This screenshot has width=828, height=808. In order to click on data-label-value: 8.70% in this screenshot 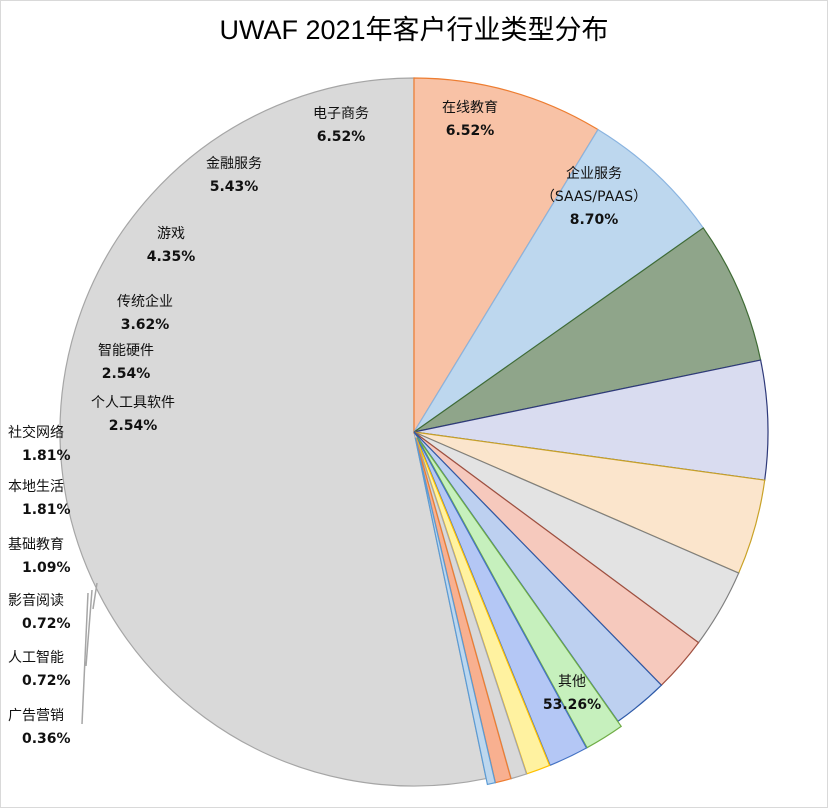, I will do `click(594, 220)`.